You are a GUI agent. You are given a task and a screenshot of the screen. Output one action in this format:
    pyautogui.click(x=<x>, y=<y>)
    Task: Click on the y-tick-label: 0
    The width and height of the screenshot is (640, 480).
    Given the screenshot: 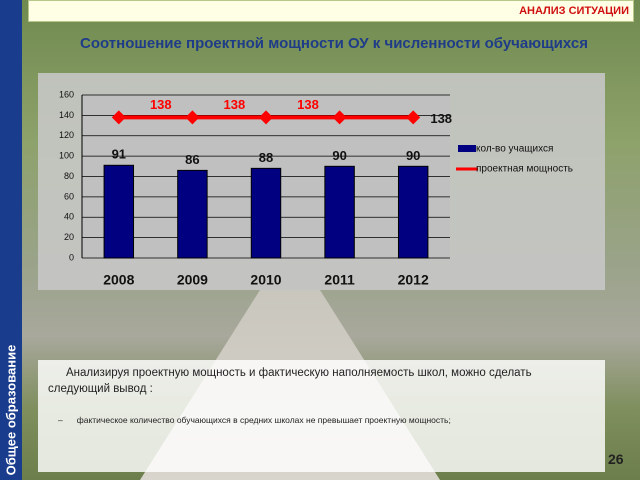 What is the action you would take?
    pyautogui.click(x=71, y=257)
    